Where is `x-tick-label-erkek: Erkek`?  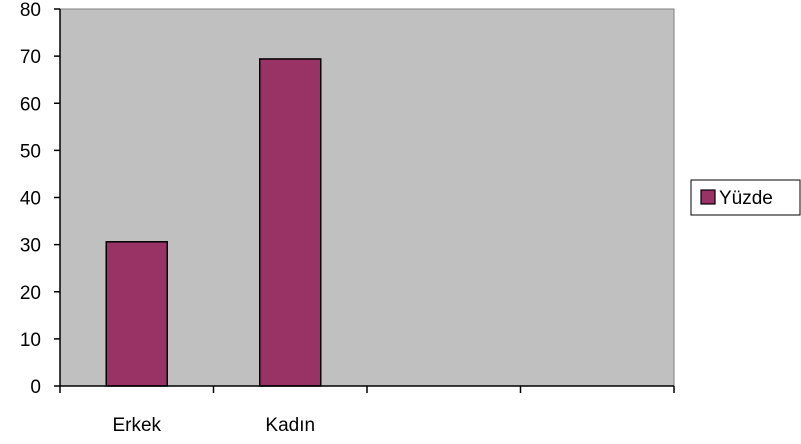 x-tick-label-erkek: Erkek is located at coordinates (136, 425).